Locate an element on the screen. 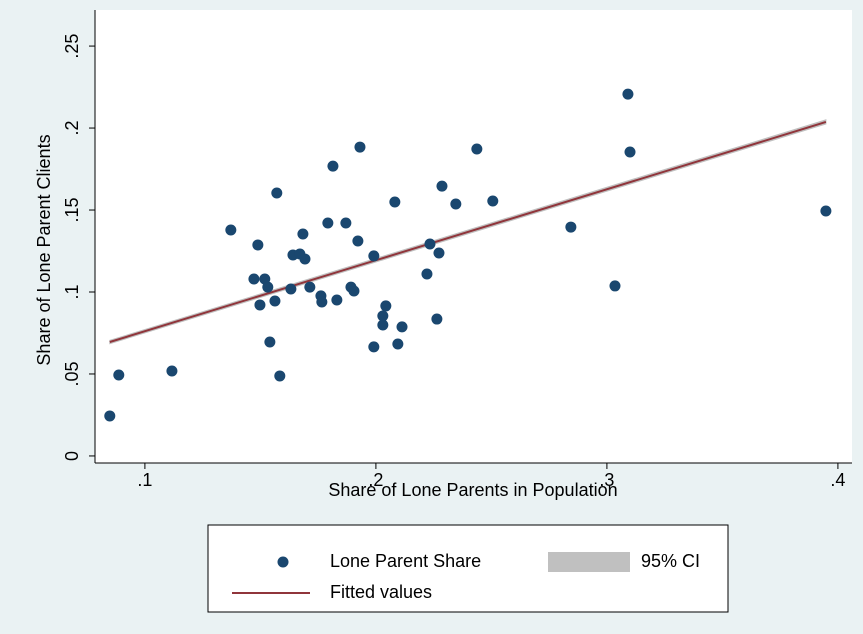 The image size is (863, 634). y-tick-label: .05 is located at coordinates (72, 373).